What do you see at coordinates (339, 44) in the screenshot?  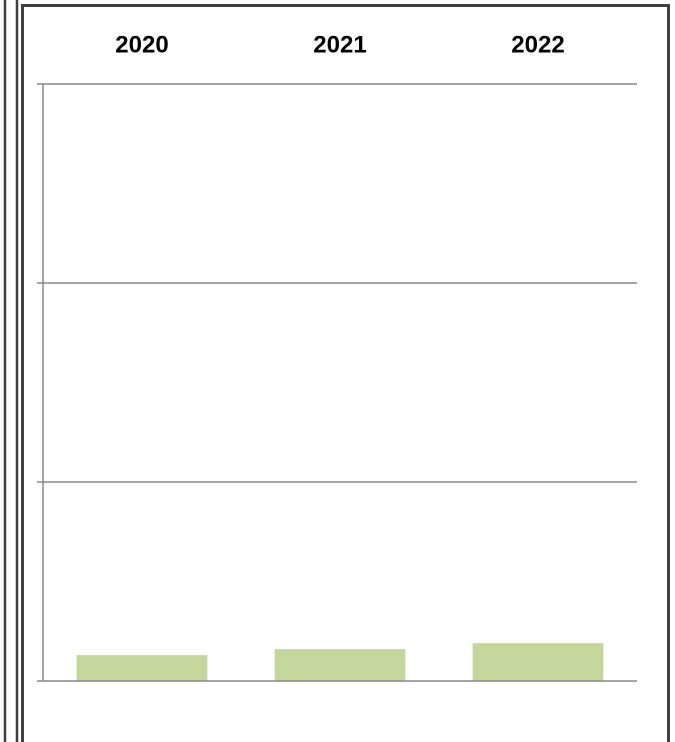 I see `category-label: 2021` at bounding box center [339, 44].